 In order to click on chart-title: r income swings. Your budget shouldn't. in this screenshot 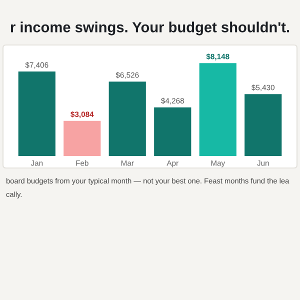, I will do `click(150, 29)`.